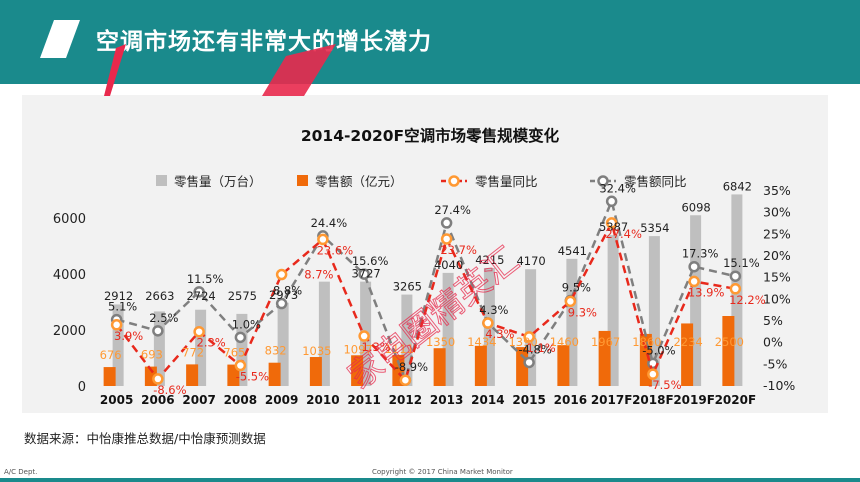  I want to click on bar-value-label: 693, so click(152, 355).